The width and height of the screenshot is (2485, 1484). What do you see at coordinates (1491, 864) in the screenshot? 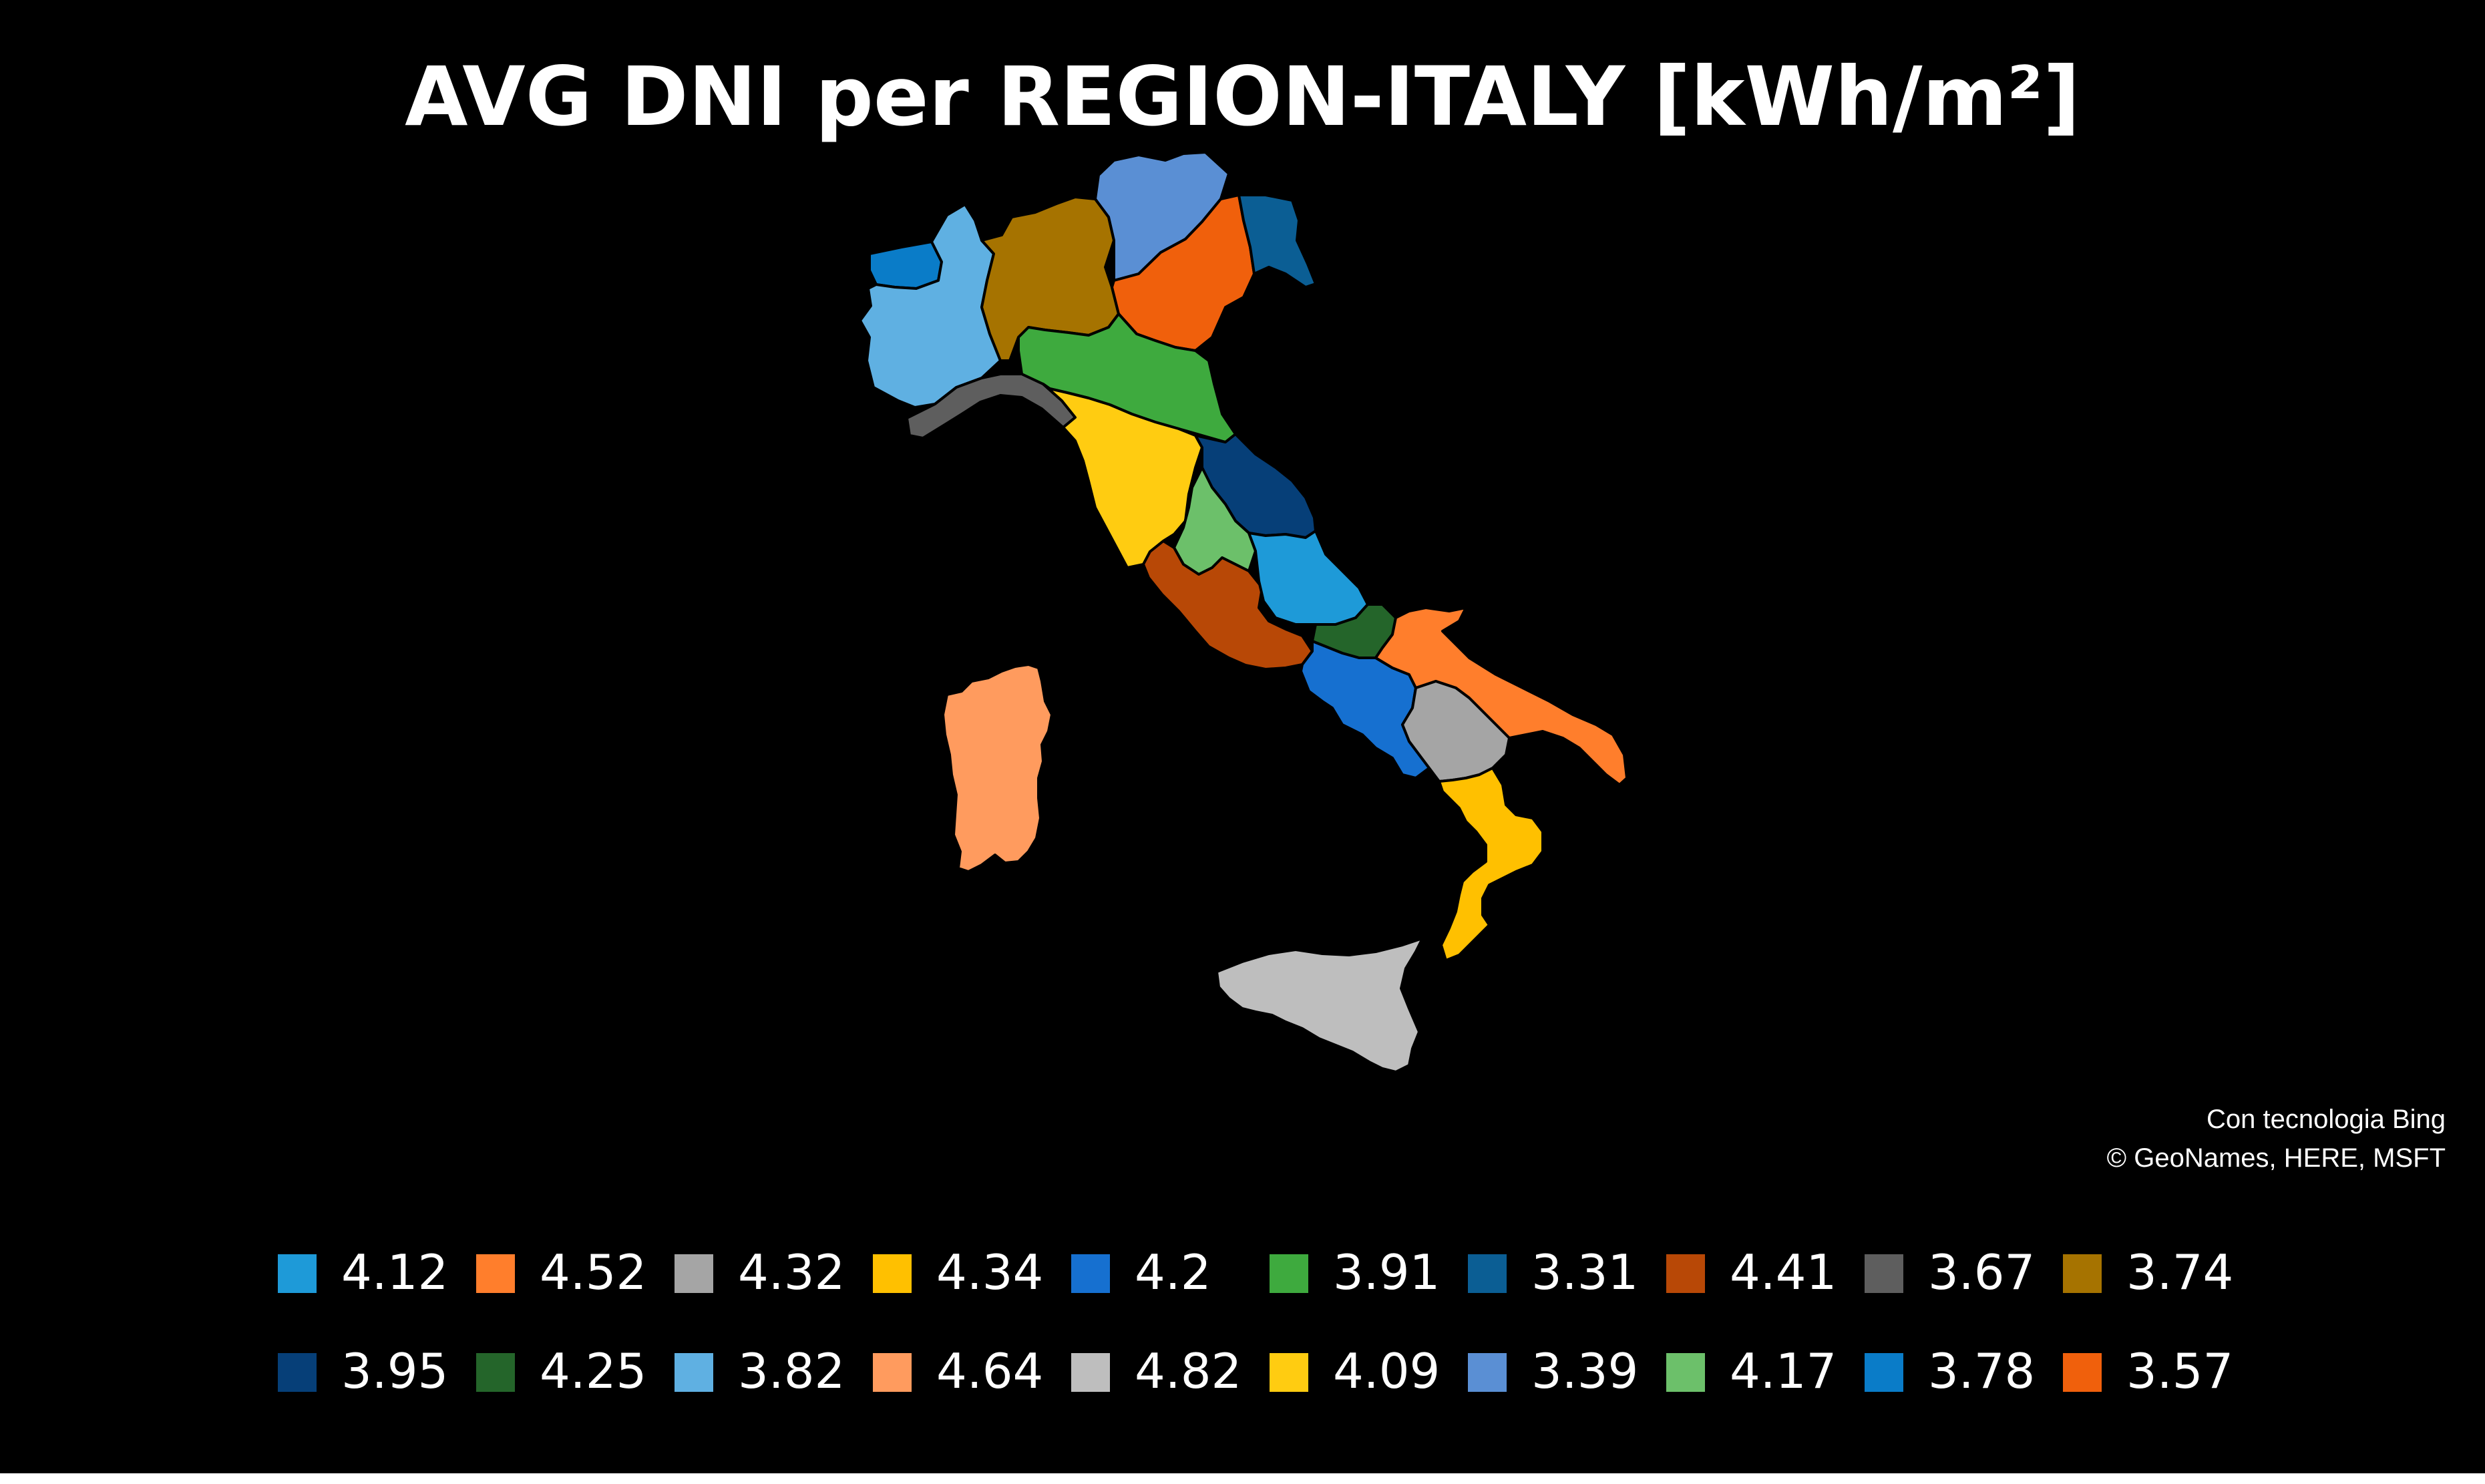
I see `region-calabria: 4.34` at bounding box center [1491, 864].